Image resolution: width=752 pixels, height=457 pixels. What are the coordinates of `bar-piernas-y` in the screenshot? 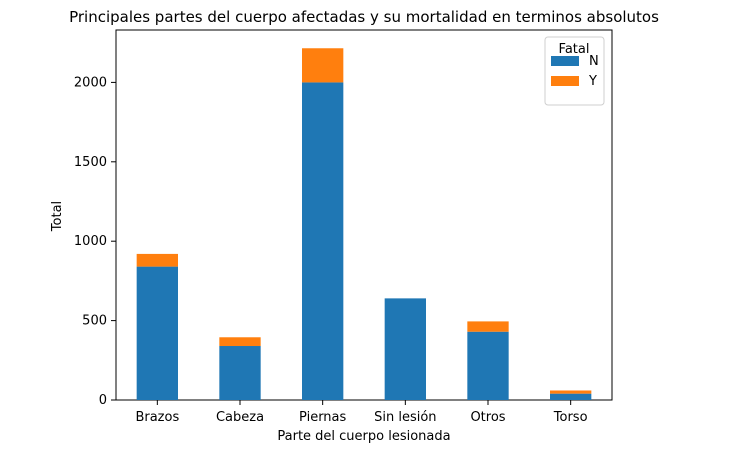 It's located at (323, 65).